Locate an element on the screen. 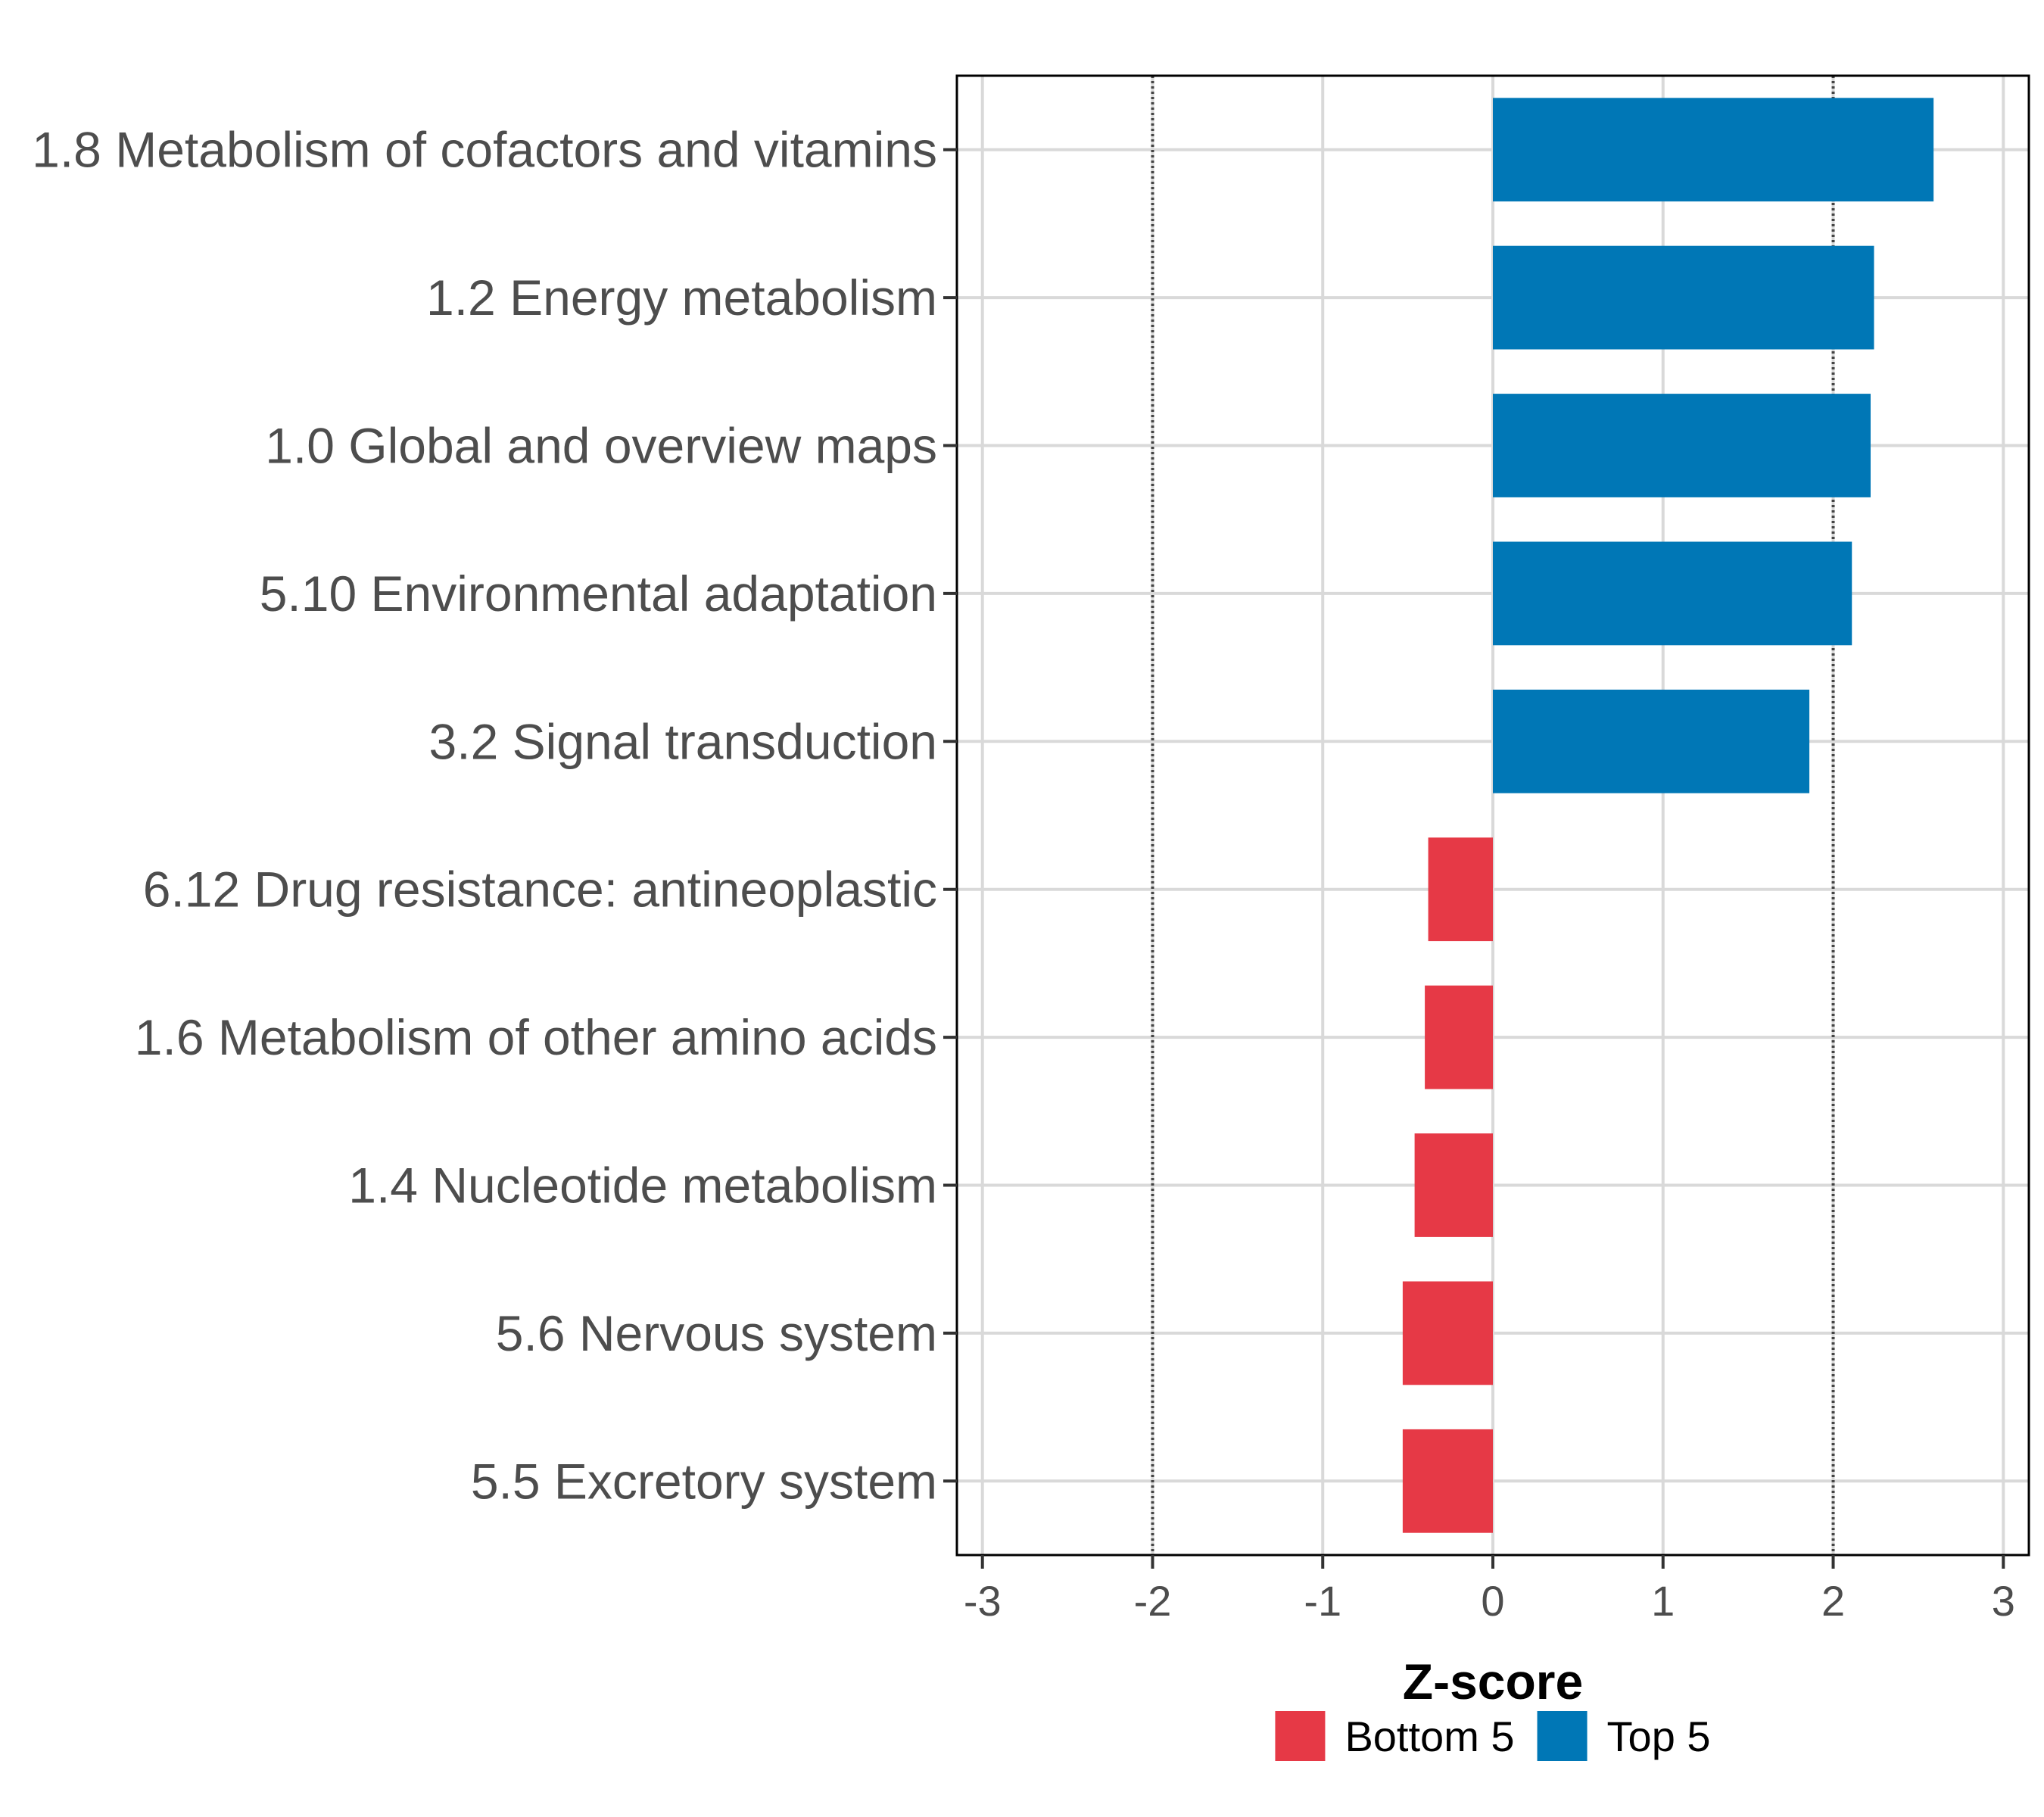  x-tick-label: 0 is located at coordinates (1492, 1601).